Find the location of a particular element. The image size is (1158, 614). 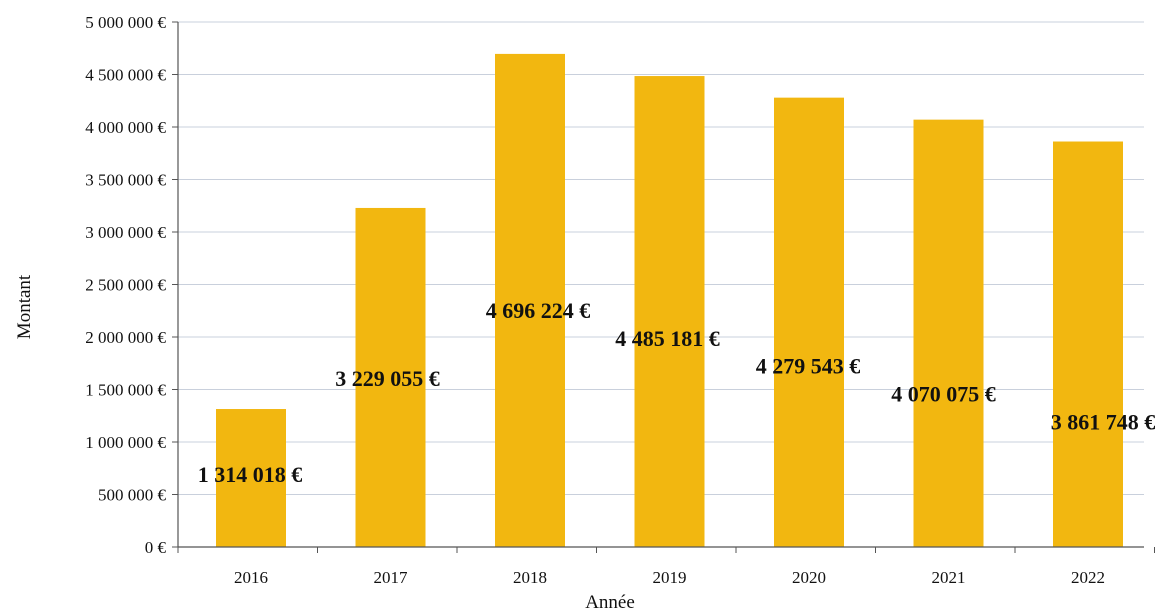

y-tick-label: 500 000 € is located at coordinates (132, 495).